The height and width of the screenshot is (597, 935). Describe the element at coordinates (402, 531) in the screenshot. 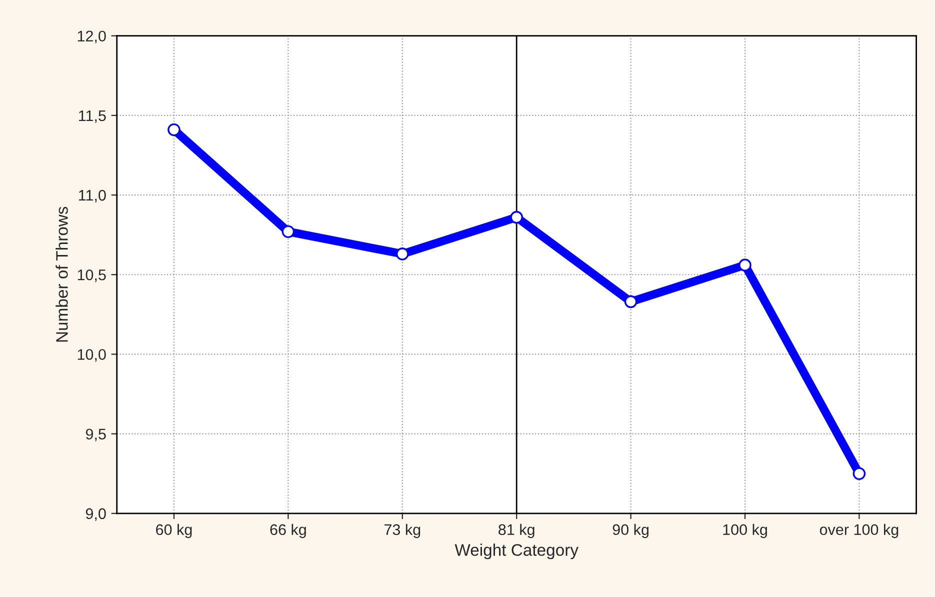

I see `x-tick-label: 73 kg` at that location.